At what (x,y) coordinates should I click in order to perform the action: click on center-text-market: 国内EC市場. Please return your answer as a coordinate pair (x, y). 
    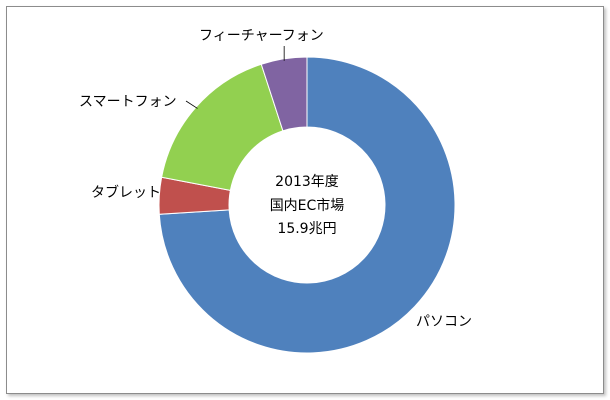
    Looking at the image, I should click on (307, 205).